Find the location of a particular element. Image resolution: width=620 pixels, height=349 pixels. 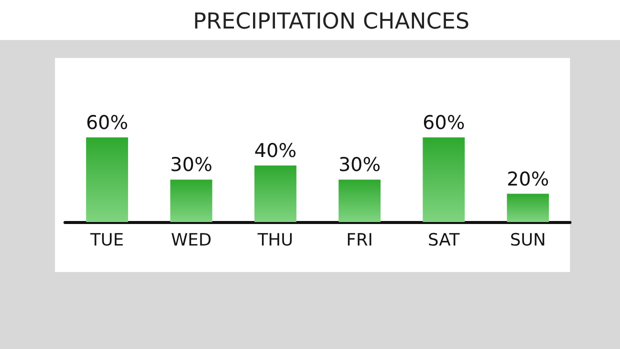

data-label: 20% is located at coordinates (528, 179).